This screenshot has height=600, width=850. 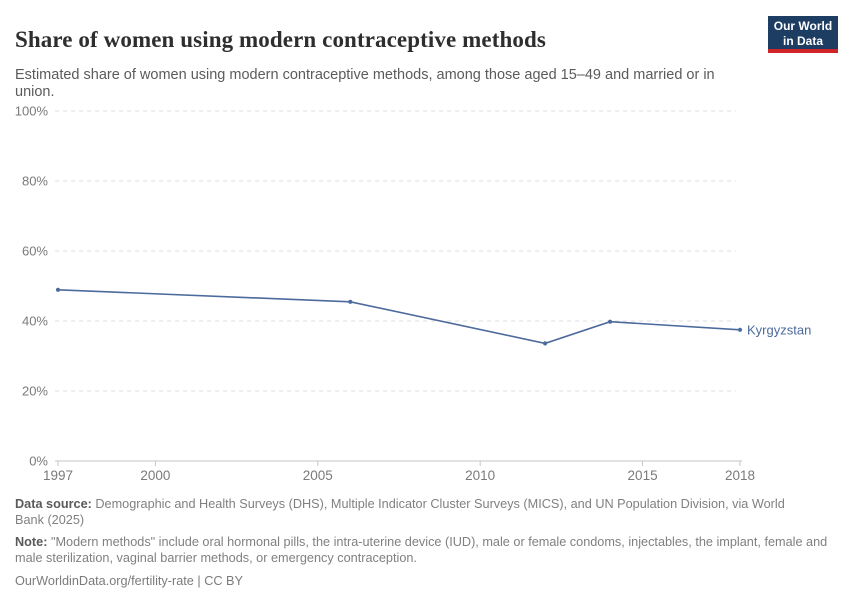 What do you see at coordinates (35, 251) in the screenshot?
I see `y-tick-label-60: 60%` at bounding box center [35, 251].